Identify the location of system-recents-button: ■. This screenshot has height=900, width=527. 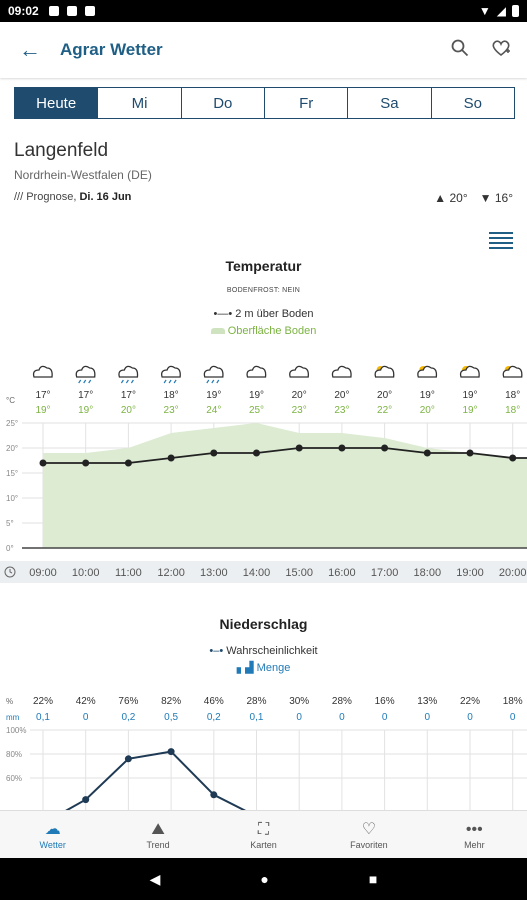
(373, 879).